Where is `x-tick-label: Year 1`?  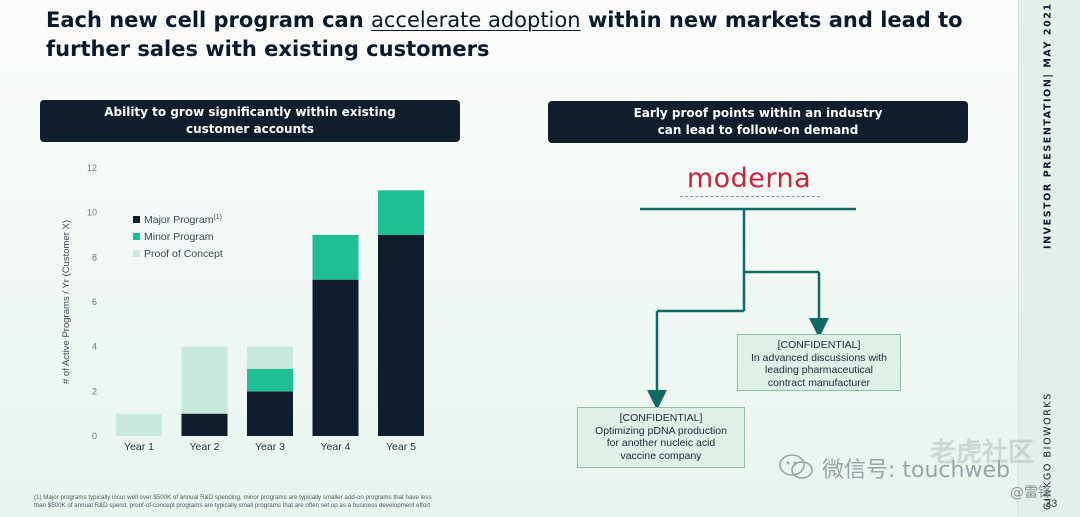
x-tick-label: Year 1 is located at coordinates (139, 447).